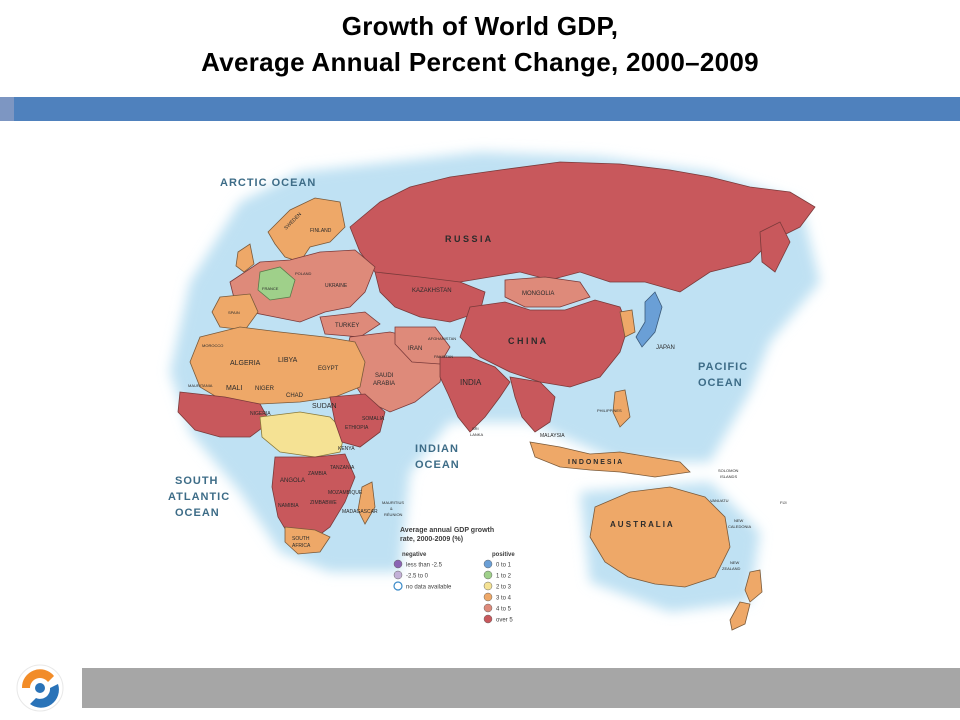  What do you see at coordinates (735, 562) in the screenshot?
I see `new-zealand-label-1: NEW` at bounding box center [735, 562].